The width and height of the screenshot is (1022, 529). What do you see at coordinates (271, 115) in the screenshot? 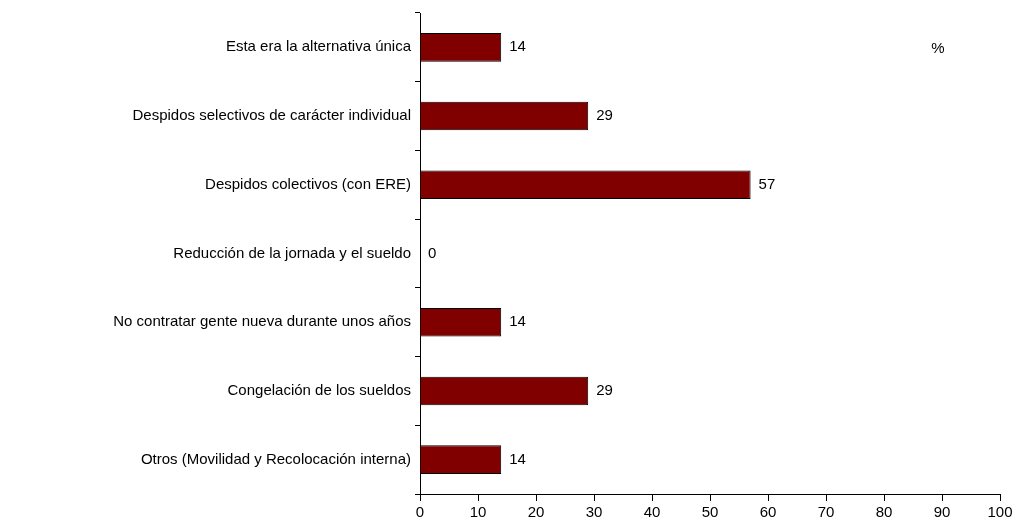
I see `y-tick-label: Despidos selectivos de carácter individual` at bounding box center [271, 115].